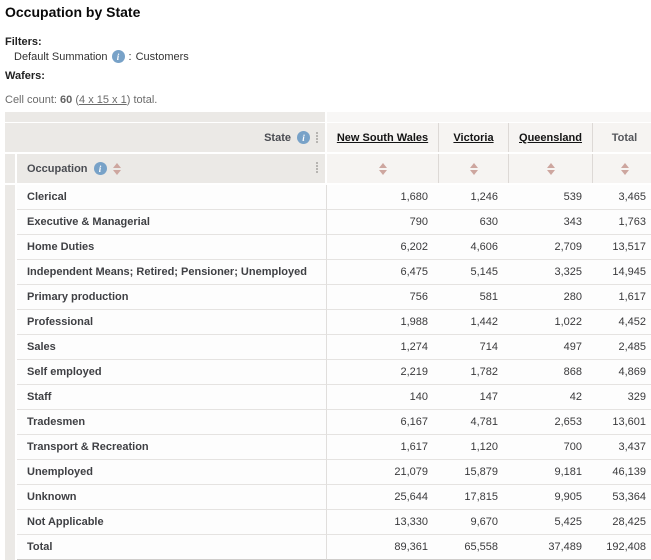  What do you see at coordinates (621, 472) in the screenshot?
I see `value-cell: 46,139` at bounding box center [621, 472].